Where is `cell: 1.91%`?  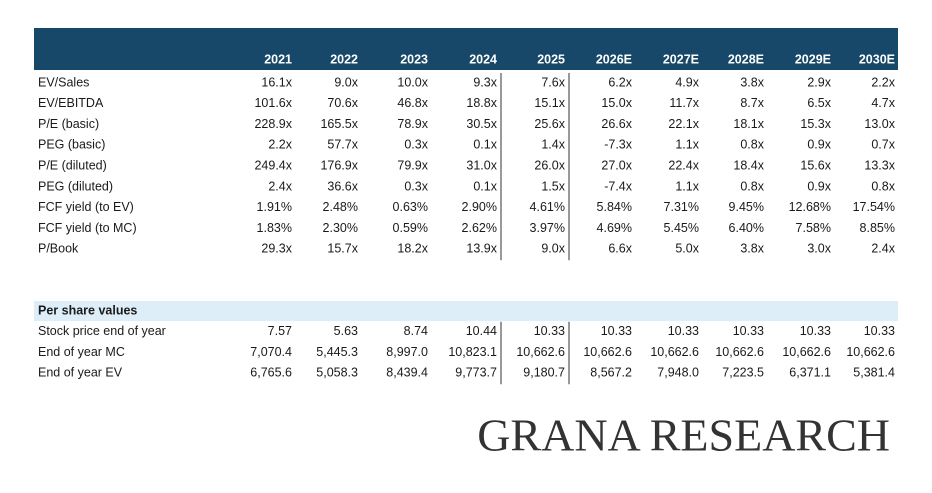
cell: 1.91% is located at coordinates (274, 207).